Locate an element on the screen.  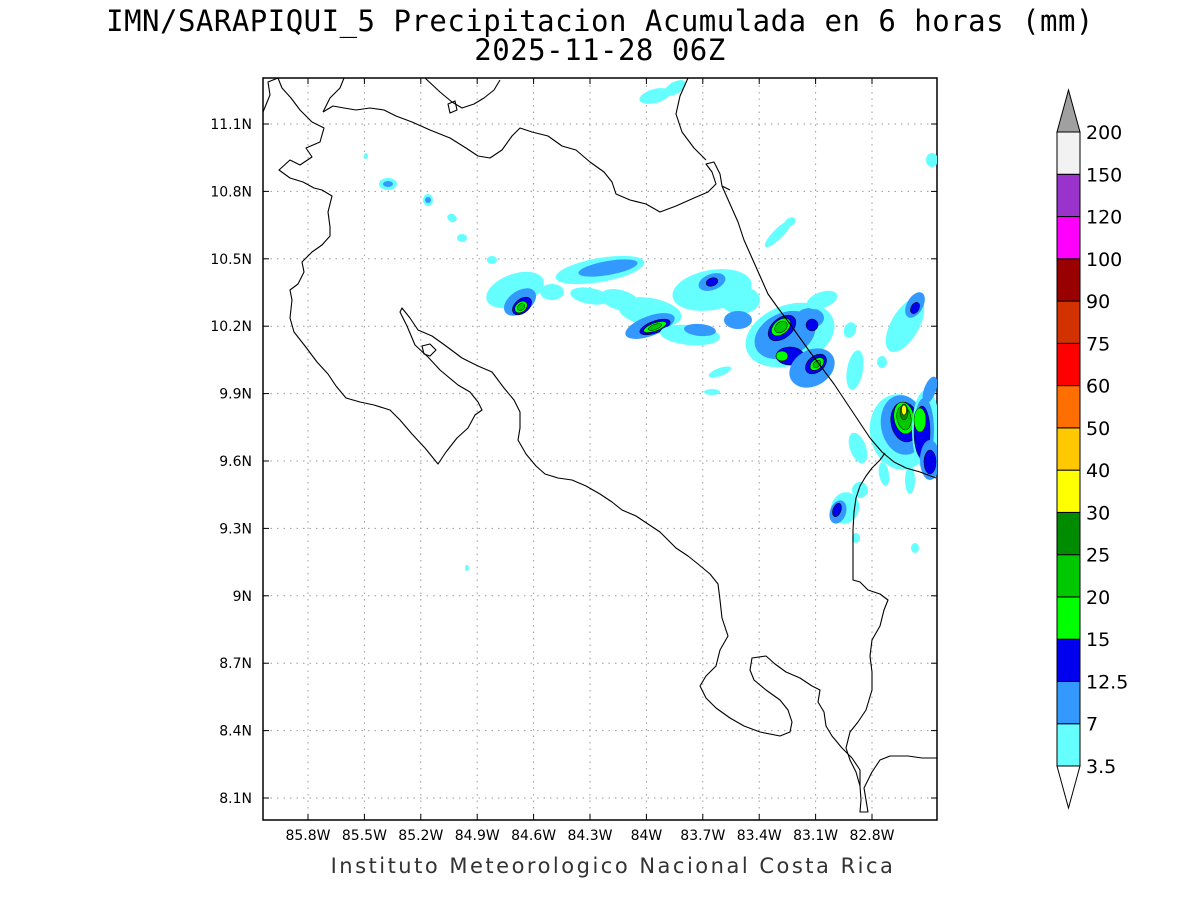
colorbar-label: 25 is located at coordinates (1098, 556).